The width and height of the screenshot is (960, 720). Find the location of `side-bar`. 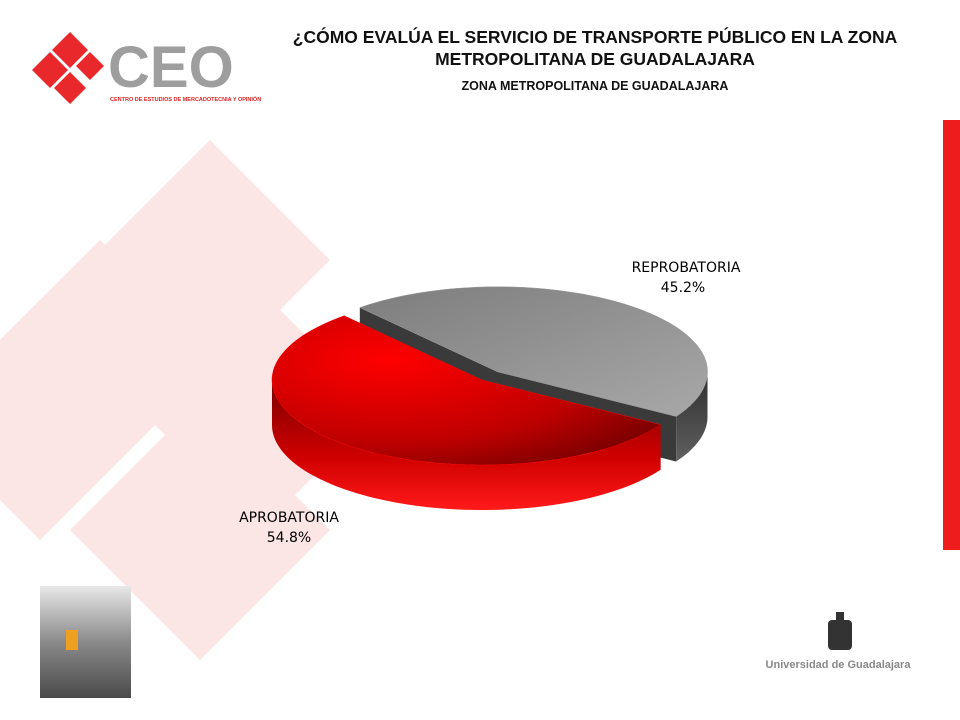

side-bar is located at coordinates (951, 335).